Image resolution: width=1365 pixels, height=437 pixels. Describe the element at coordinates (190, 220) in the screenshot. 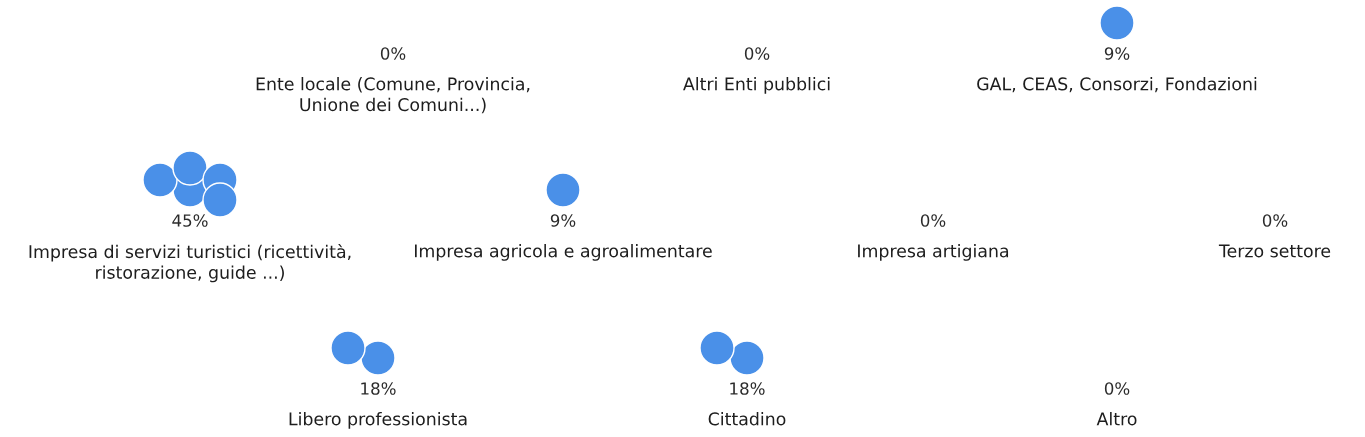

I see `data-label: 45%` at that location.